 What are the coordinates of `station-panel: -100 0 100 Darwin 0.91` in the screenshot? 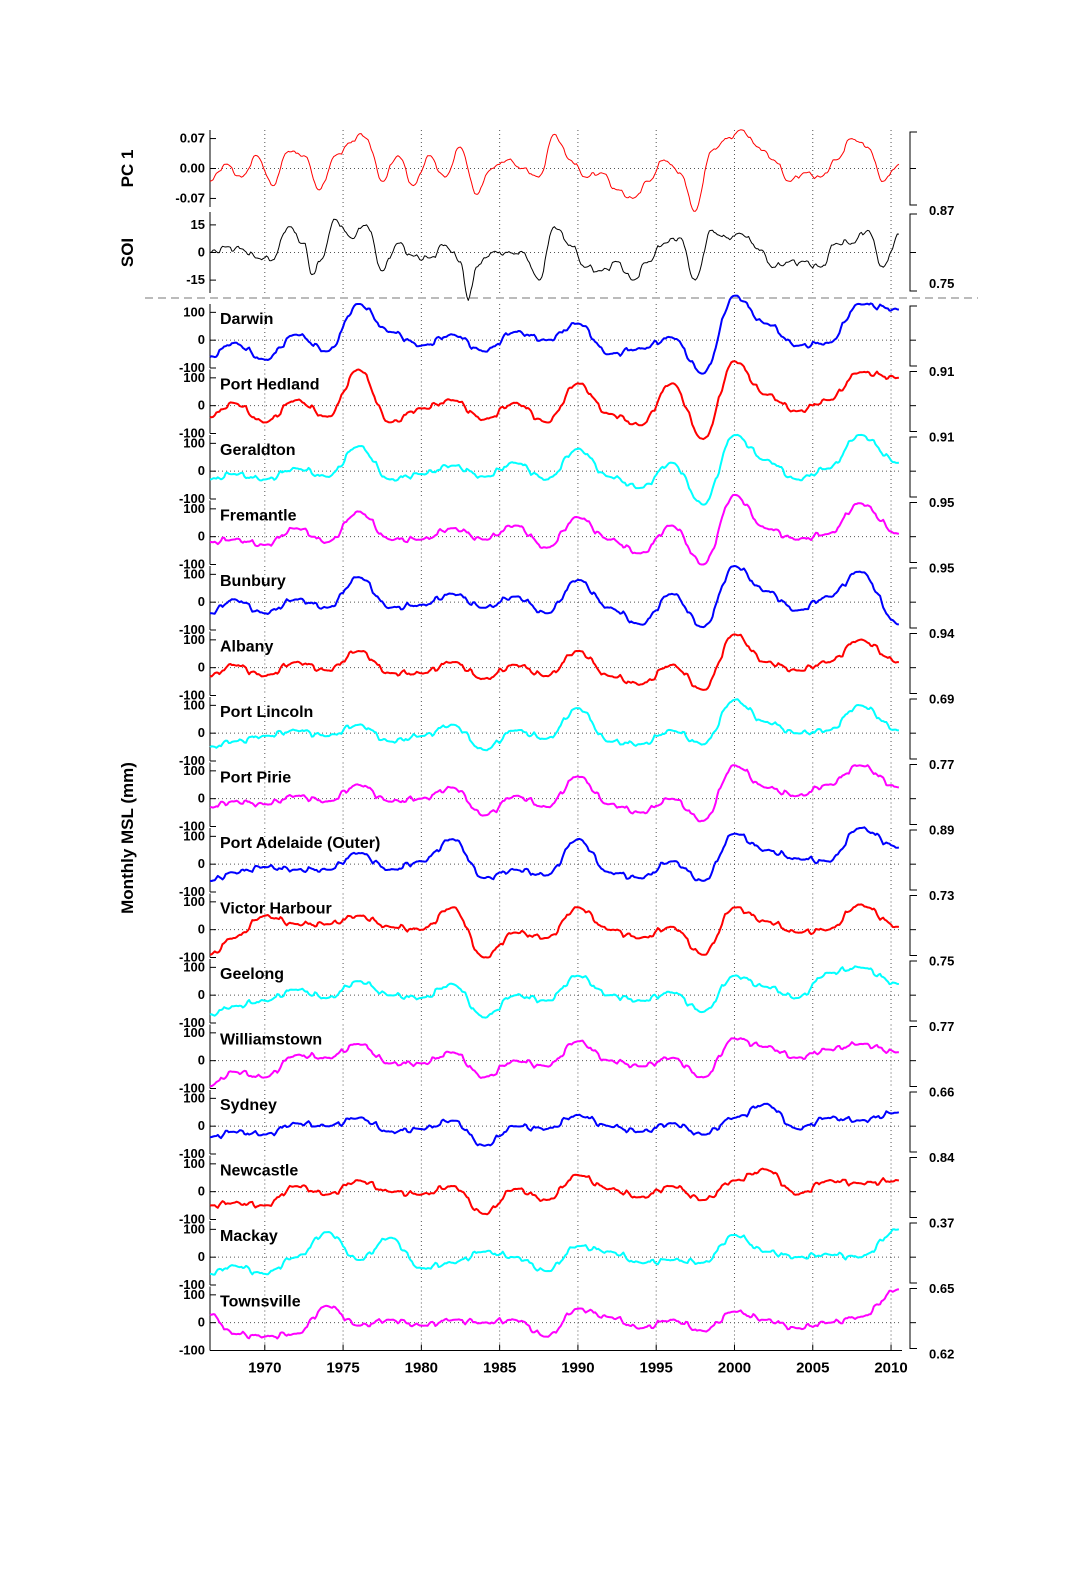 It's located at (566, 336).